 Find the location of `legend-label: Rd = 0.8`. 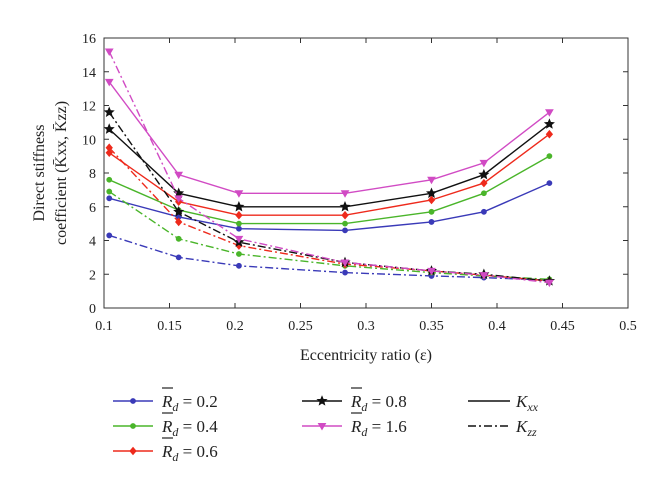

legend-label: Rd = 0.8 is located at coordinates (378, 403).